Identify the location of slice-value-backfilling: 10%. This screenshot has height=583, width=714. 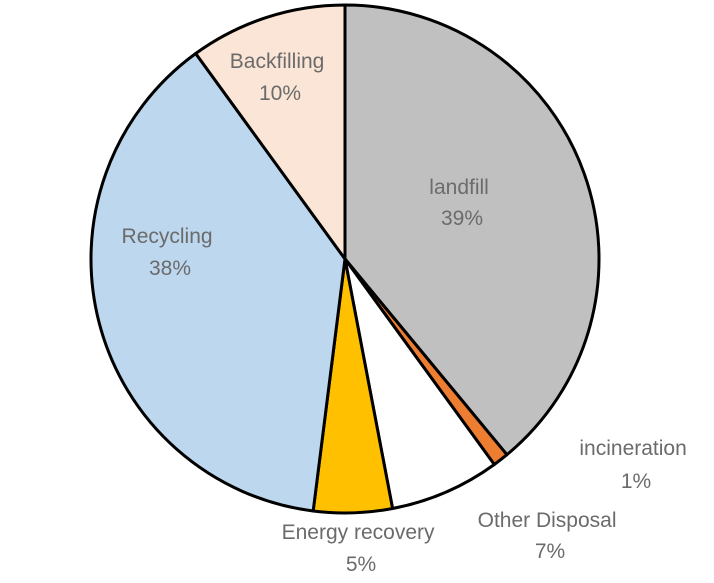
(280, 93).